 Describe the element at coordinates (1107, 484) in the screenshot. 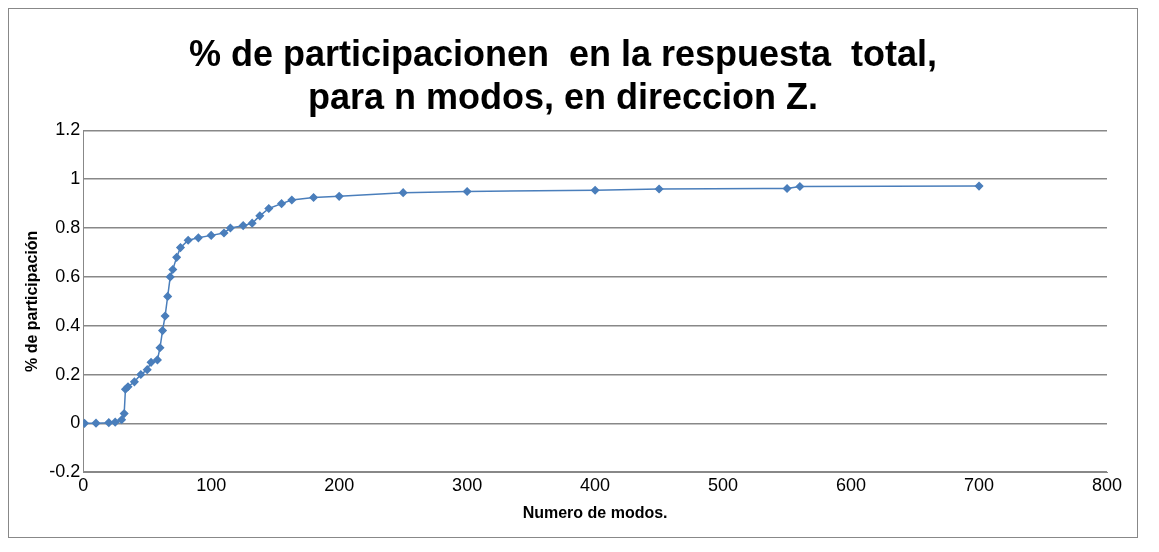

I see `x-tick-label: 800` at that location.